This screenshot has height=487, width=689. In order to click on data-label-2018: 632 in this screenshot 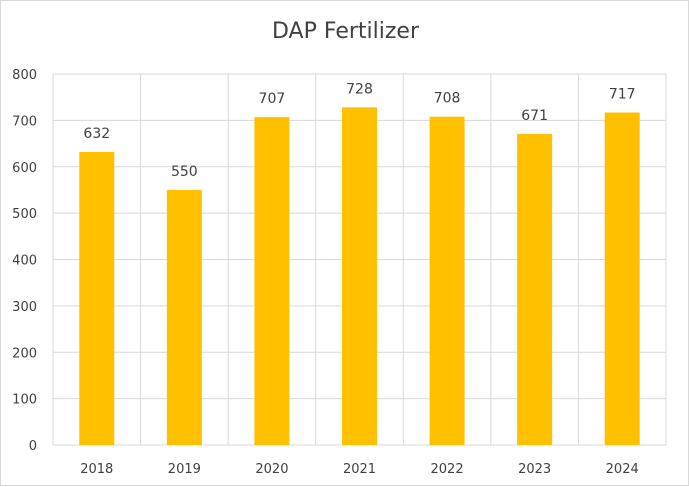, I will do `click(96, 134)`.